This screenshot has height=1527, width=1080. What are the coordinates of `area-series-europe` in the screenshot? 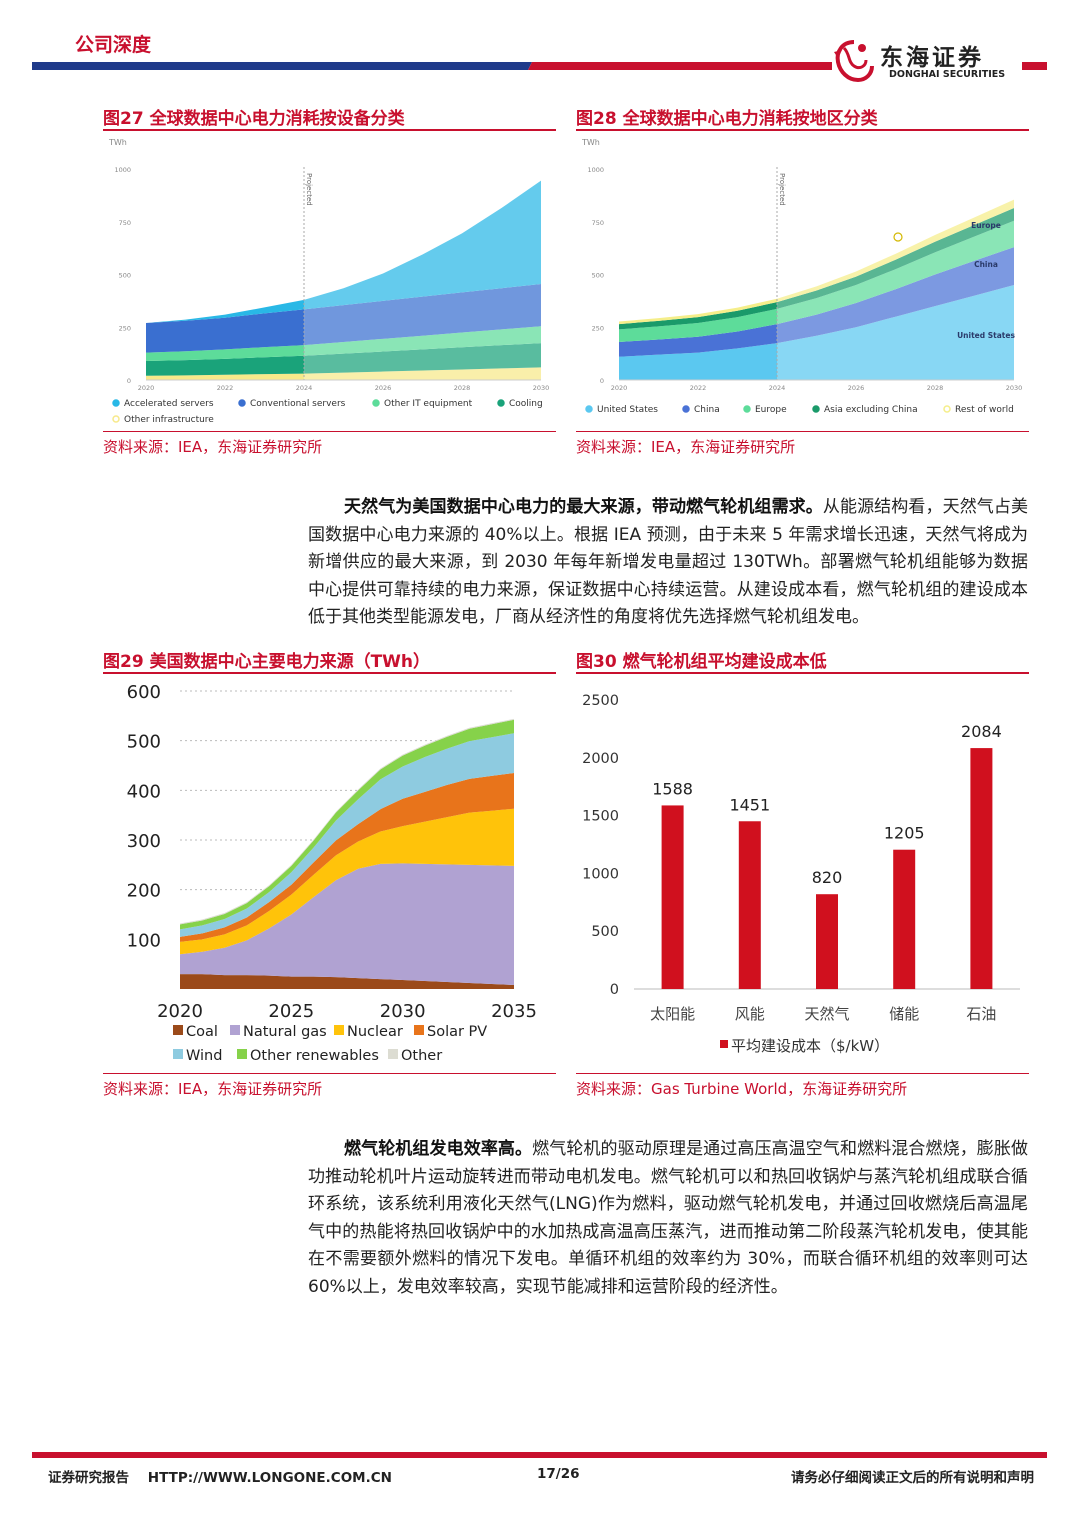 It's located at (816, 281).